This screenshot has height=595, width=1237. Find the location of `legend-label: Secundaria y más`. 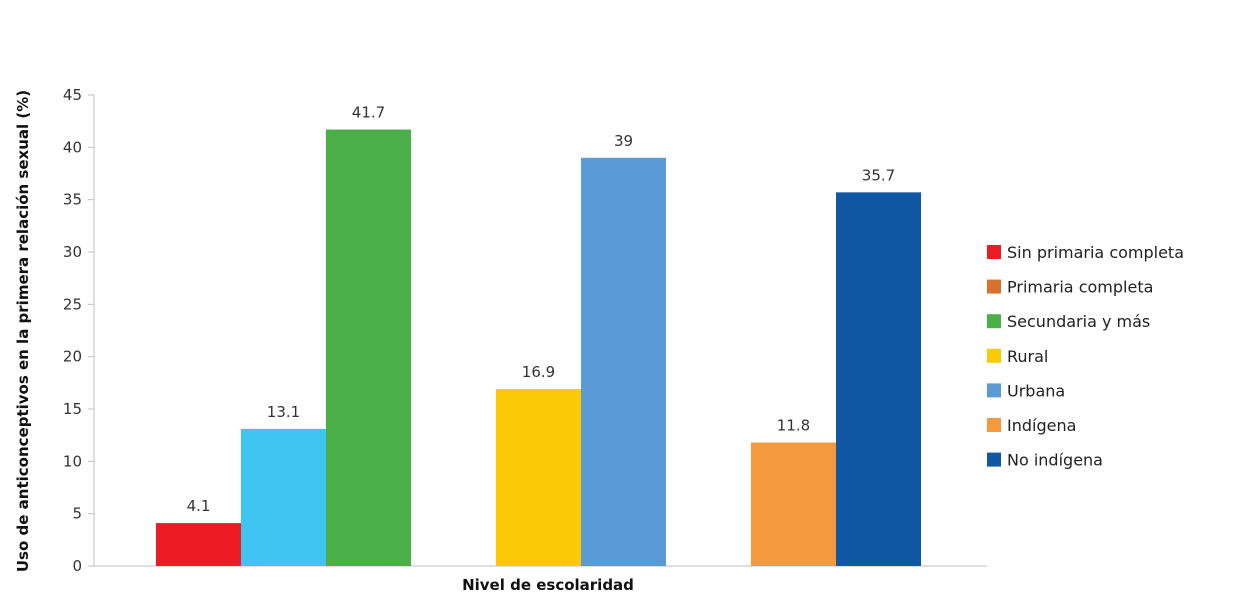

legend-label: Secundaria y más is located at coordinates (1078, 321).